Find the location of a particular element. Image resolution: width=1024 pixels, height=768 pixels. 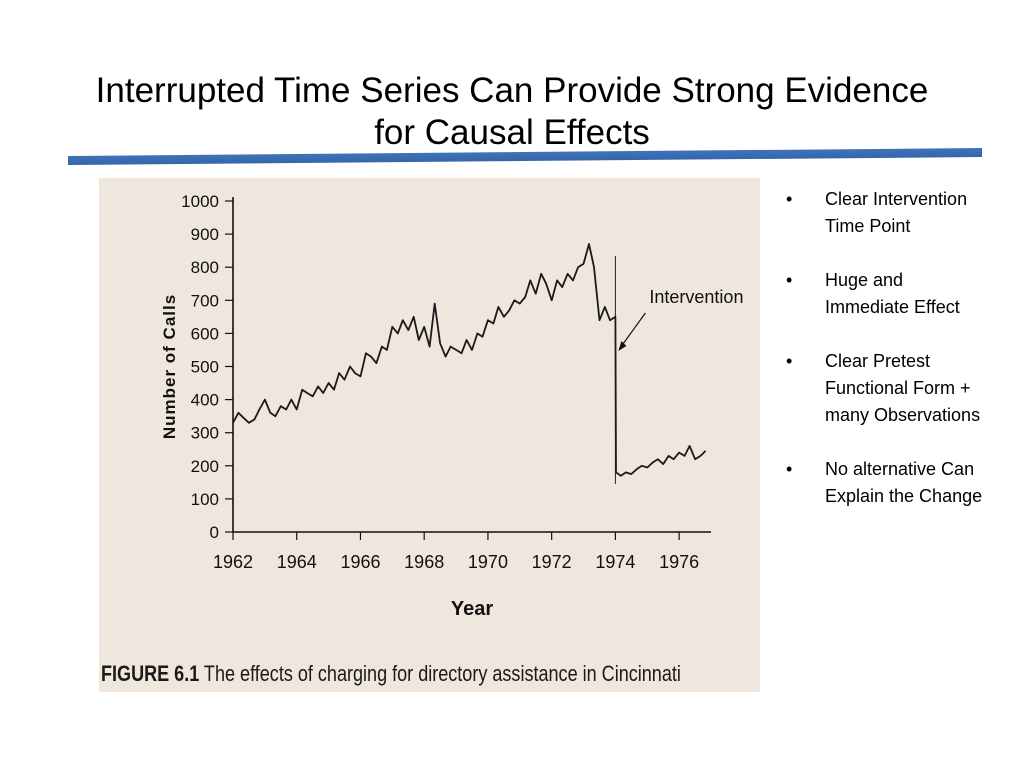

bullet-text: No alternative Can Explain the Change is located at coordinates (904, 482).